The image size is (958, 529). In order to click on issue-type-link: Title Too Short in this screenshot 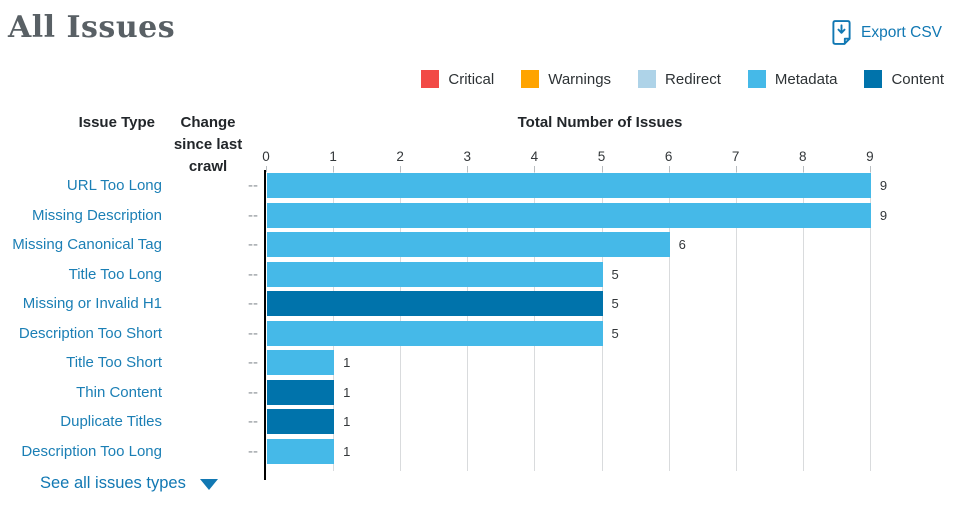, I will do `click(114, 362)`.